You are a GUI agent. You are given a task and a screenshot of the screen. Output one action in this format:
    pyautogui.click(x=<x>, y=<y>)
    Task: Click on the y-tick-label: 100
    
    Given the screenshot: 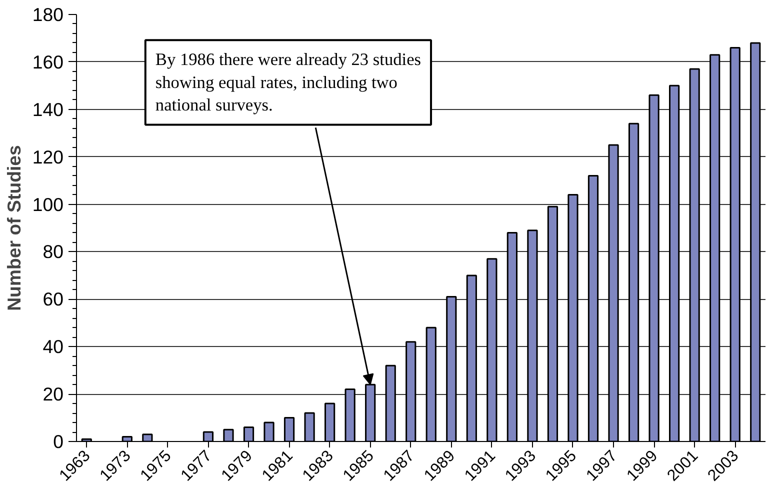 What is the action you would take?
    pyautogui.click(x=48, y=204)
    